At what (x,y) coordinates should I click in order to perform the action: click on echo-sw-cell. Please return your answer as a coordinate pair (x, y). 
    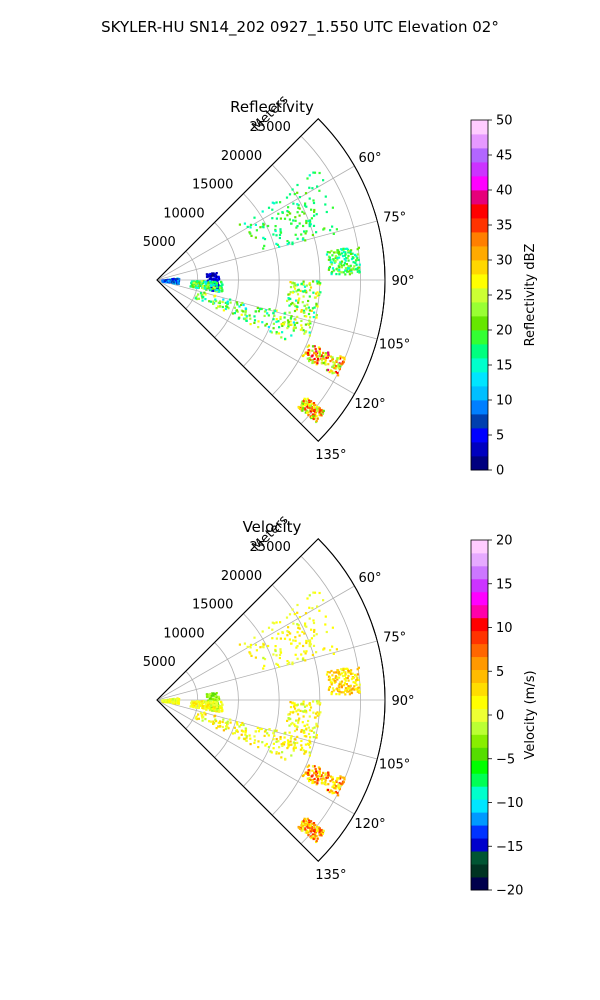
    Looking at the image, I should click on (323, 360).